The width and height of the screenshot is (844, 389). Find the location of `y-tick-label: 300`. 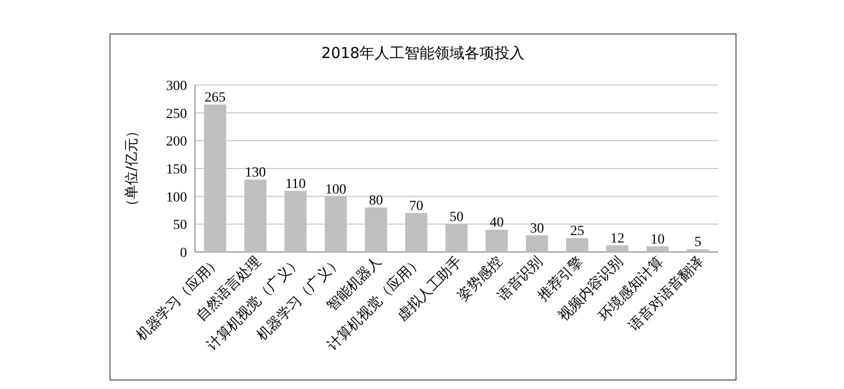

y-tick-label: 300 is located at coordinates (176, 86).